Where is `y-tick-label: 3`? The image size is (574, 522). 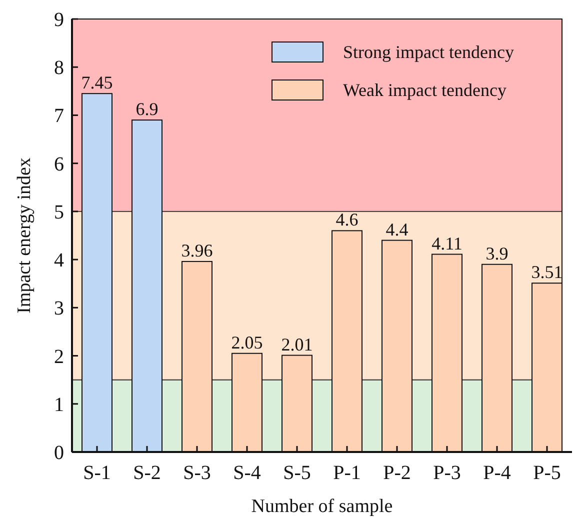
y-tick-label: 3 is located at coordinates (59, 309).